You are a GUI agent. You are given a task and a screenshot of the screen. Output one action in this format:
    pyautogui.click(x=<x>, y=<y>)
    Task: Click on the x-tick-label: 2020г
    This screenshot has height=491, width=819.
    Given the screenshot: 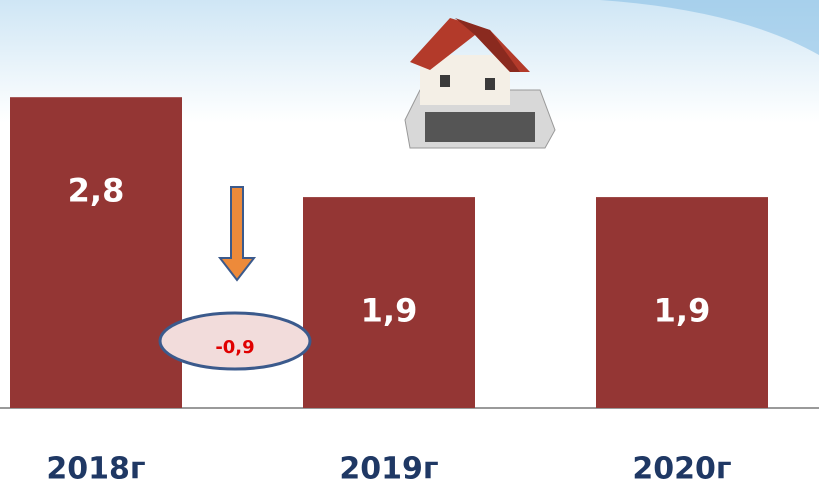 What is the action you would take?
    pyautogui.click(x=681, y=469)
    